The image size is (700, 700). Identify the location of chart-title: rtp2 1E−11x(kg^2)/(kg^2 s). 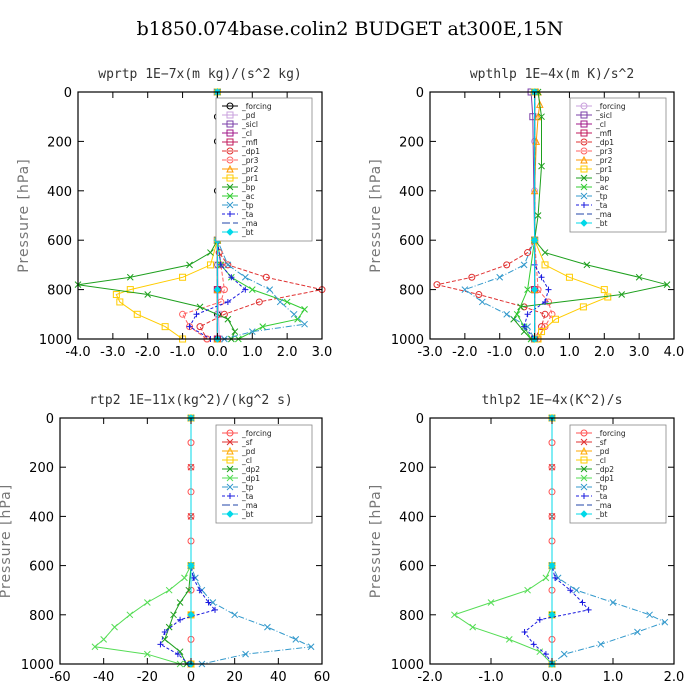
(191, 400).